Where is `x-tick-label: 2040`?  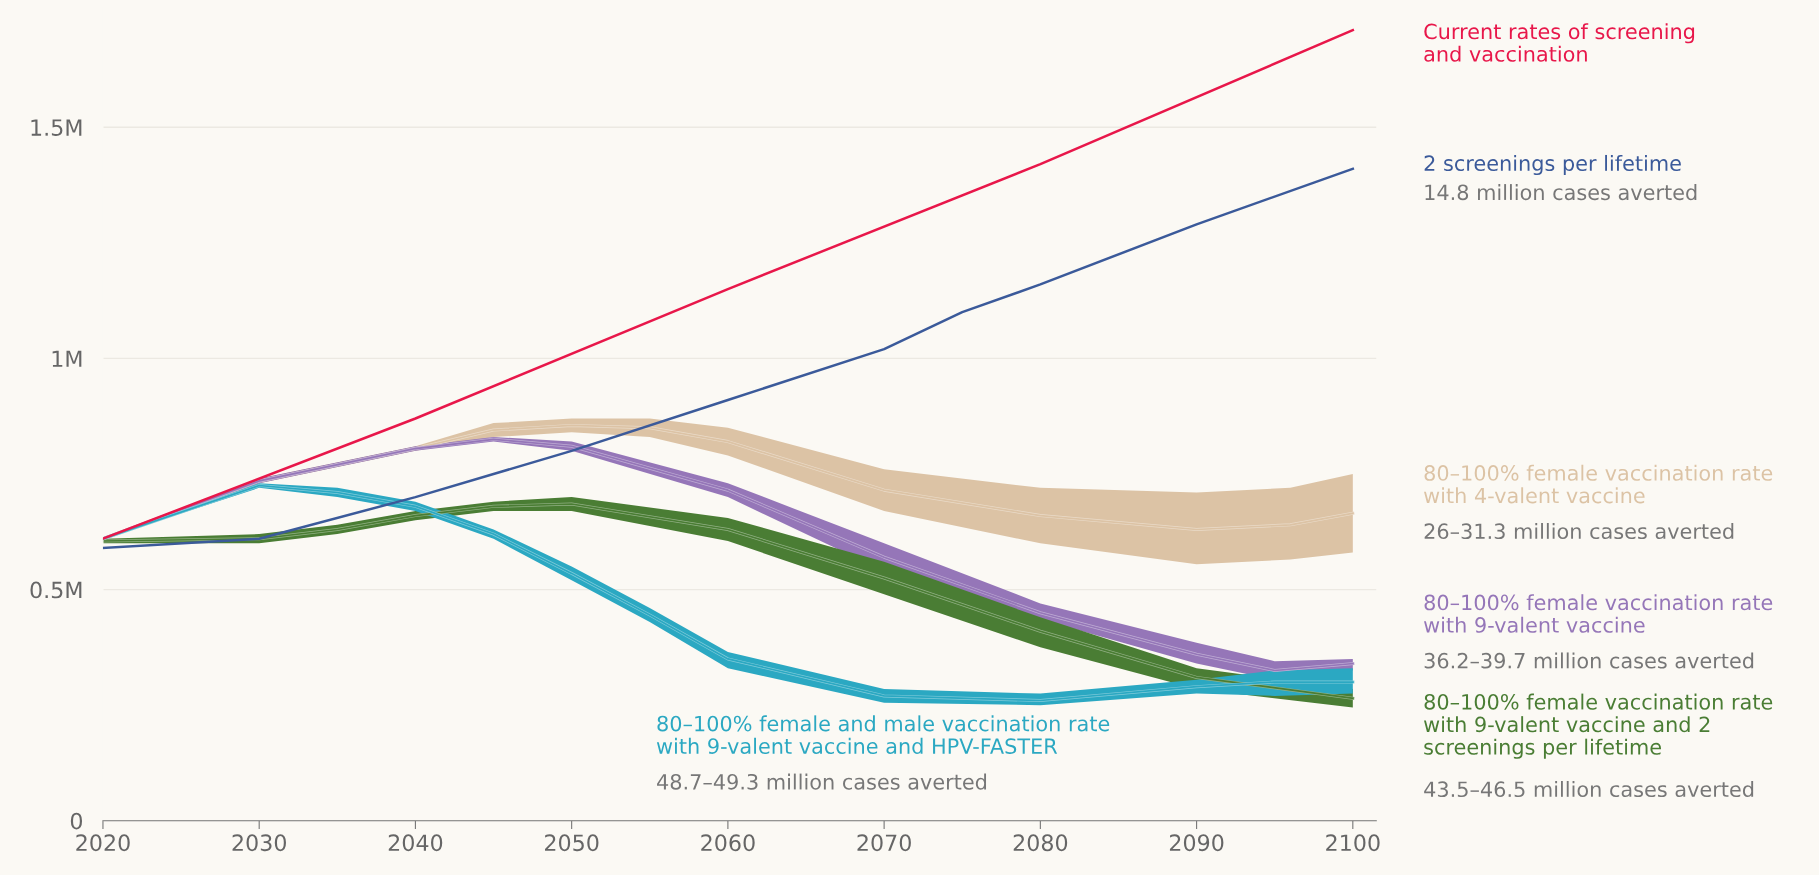 x-tick-label: 2040 is located at coordinates (415, 843).